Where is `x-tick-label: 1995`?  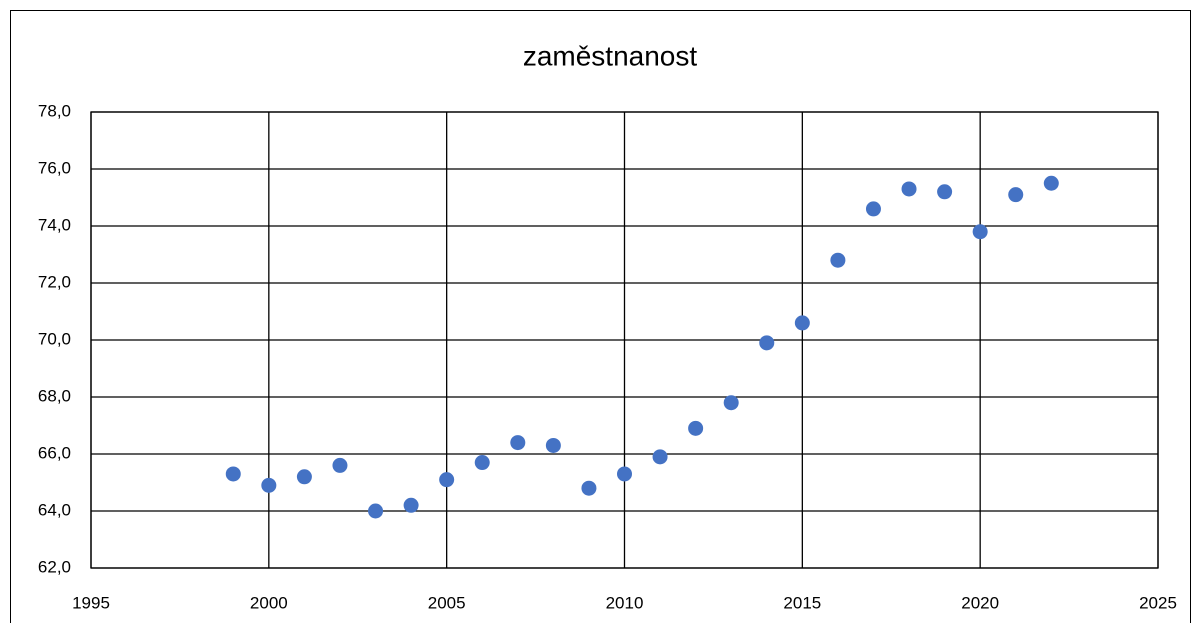 x-tick-label: 1995 is located at coordinates (91, 602).